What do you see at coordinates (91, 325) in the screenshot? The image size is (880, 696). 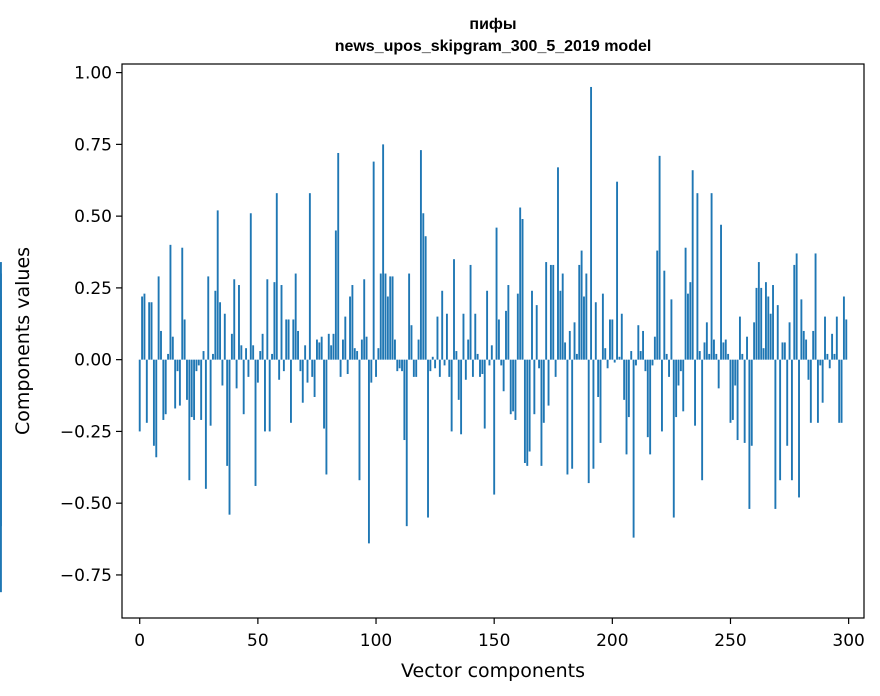 I see `y-axis: −0.75 −0.50 −0.25 0.00 0.25 0.50 0.75 1.00` at bounding box center [91, 325].